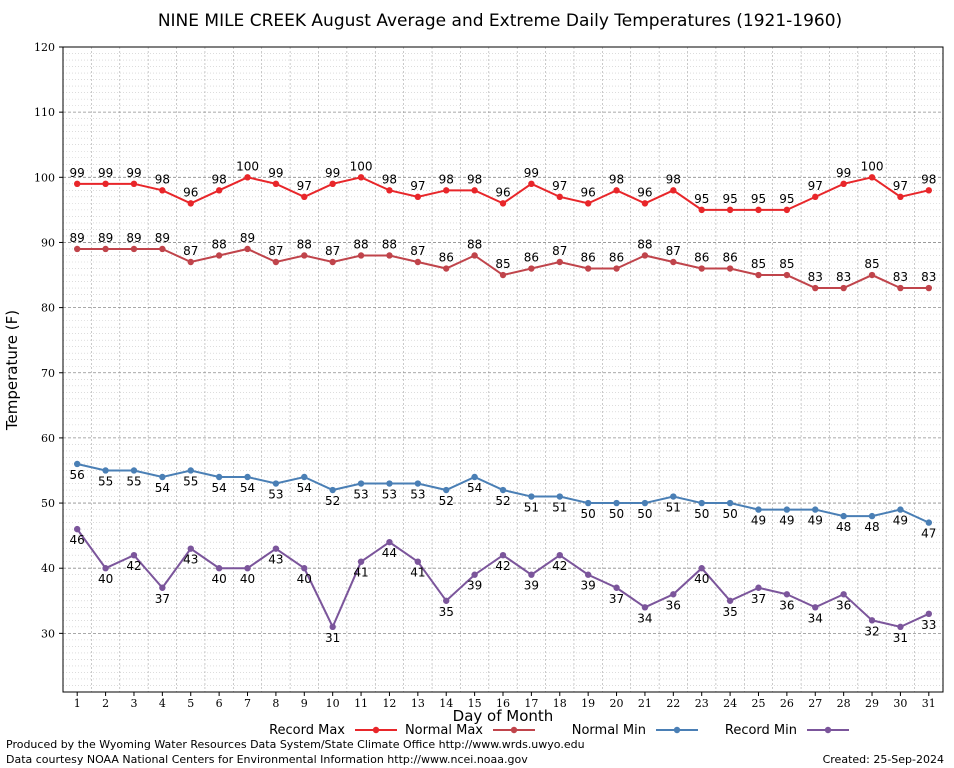 This screenshot has width=954, height=768. What do you see at coordinates (333, 703) in the screenshot?
I see `x-tick-label: 10` at bounding box center [333, 703].